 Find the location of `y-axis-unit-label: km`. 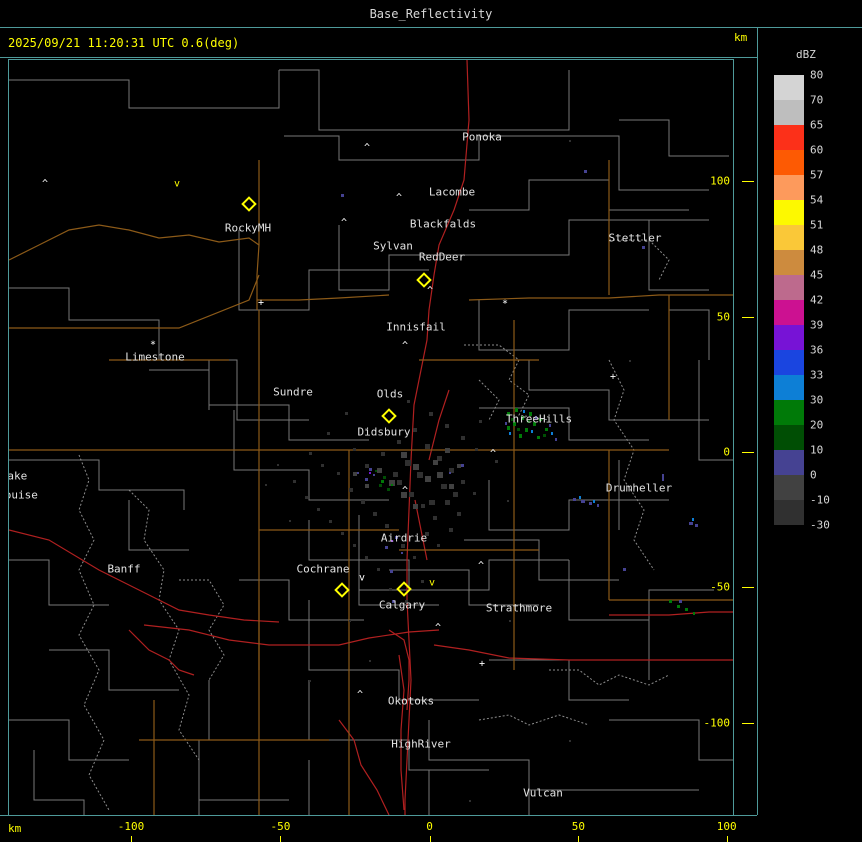

y-axis-unit-label: km is located at coordinates (741, 37).